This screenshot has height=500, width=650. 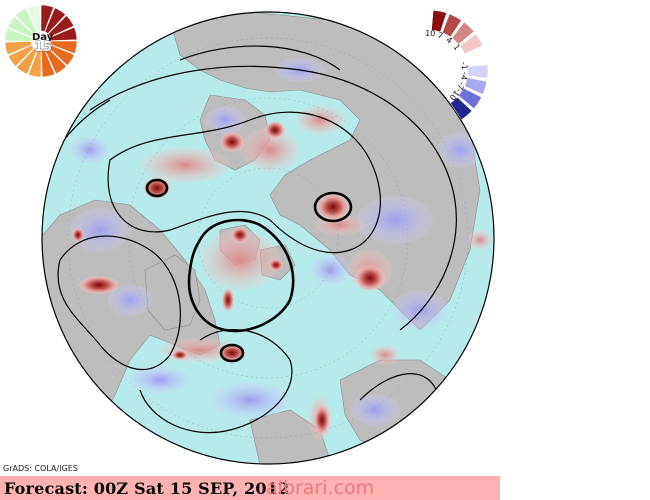 What do you see at coordinates (464, 65) in the screenshot?
I see `legend-label: -1` at bounding box center [464, 65].